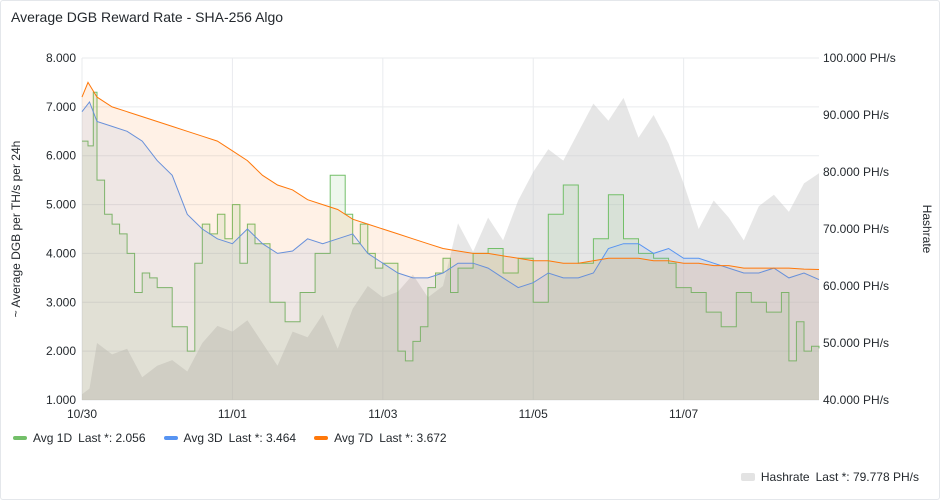  What do you see at coordinates (321, 438) in the screenshot?
I see `legend-swatch-avg-7d` at bounding box center [321, 438].